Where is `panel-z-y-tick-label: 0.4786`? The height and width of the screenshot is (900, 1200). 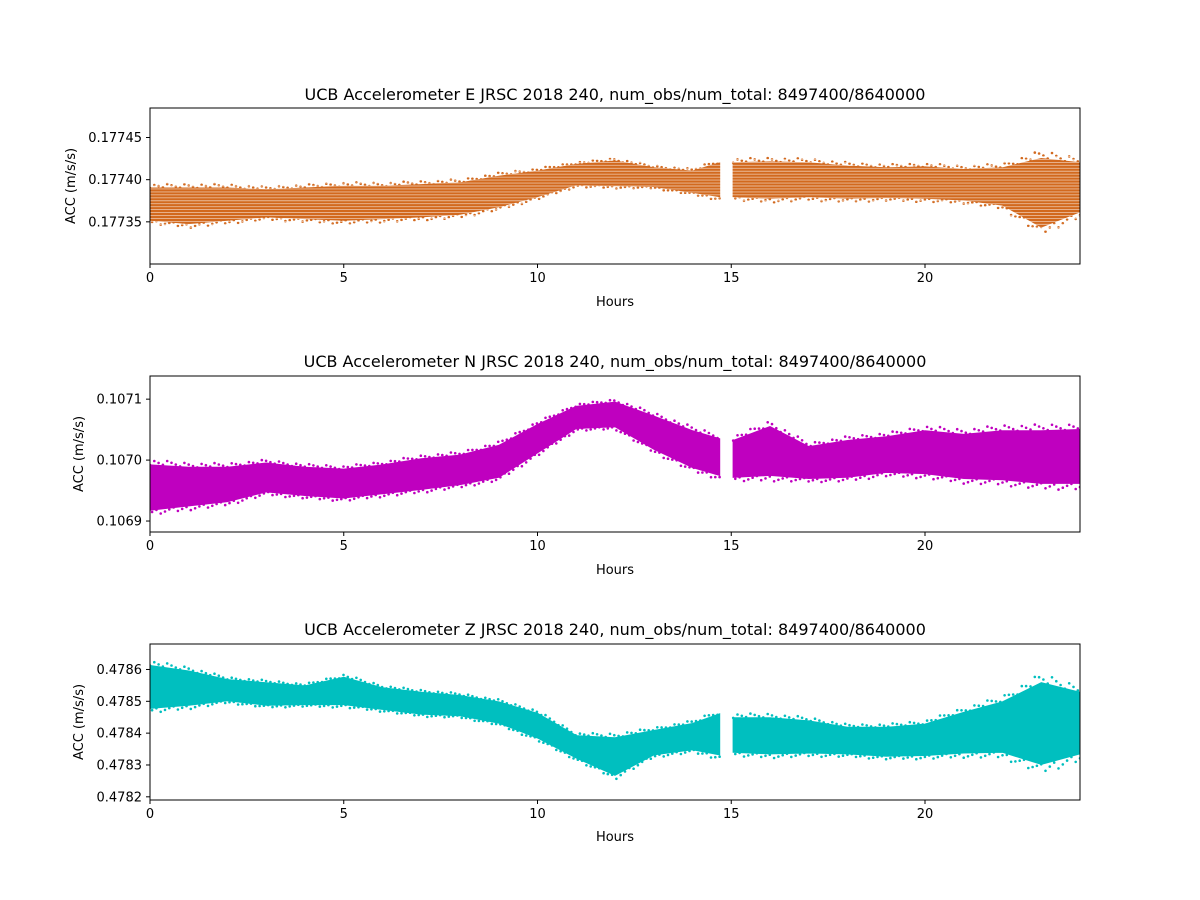 panel-z-y-tick-label: 0.4786 is located at coordinates (120, 670).